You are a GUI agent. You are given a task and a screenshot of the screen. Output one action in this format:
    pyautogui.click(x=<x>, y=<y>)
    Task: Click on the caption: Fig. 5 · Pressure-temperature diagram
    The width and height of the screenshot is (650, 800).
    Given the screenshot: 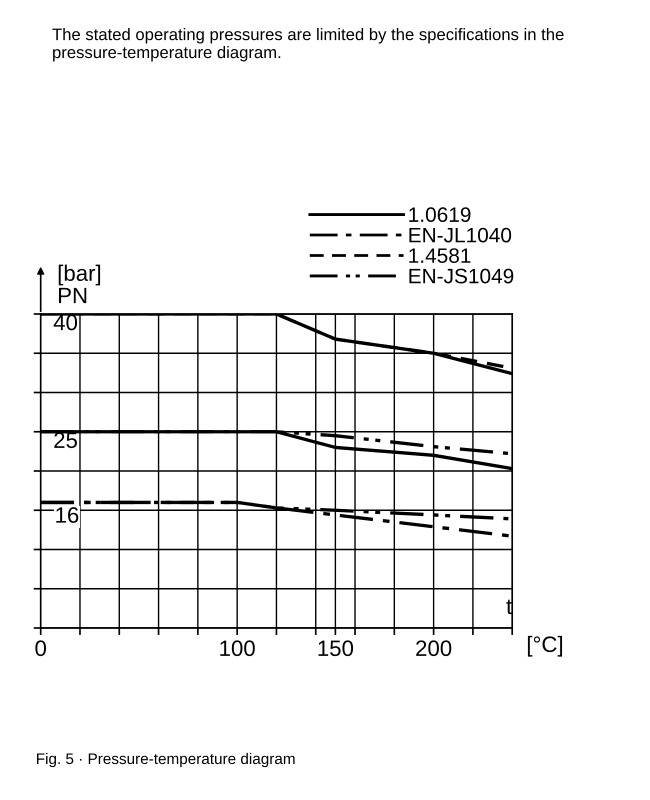 What is the action you would take?
    pyautogui.click(x=166, y=760)
    